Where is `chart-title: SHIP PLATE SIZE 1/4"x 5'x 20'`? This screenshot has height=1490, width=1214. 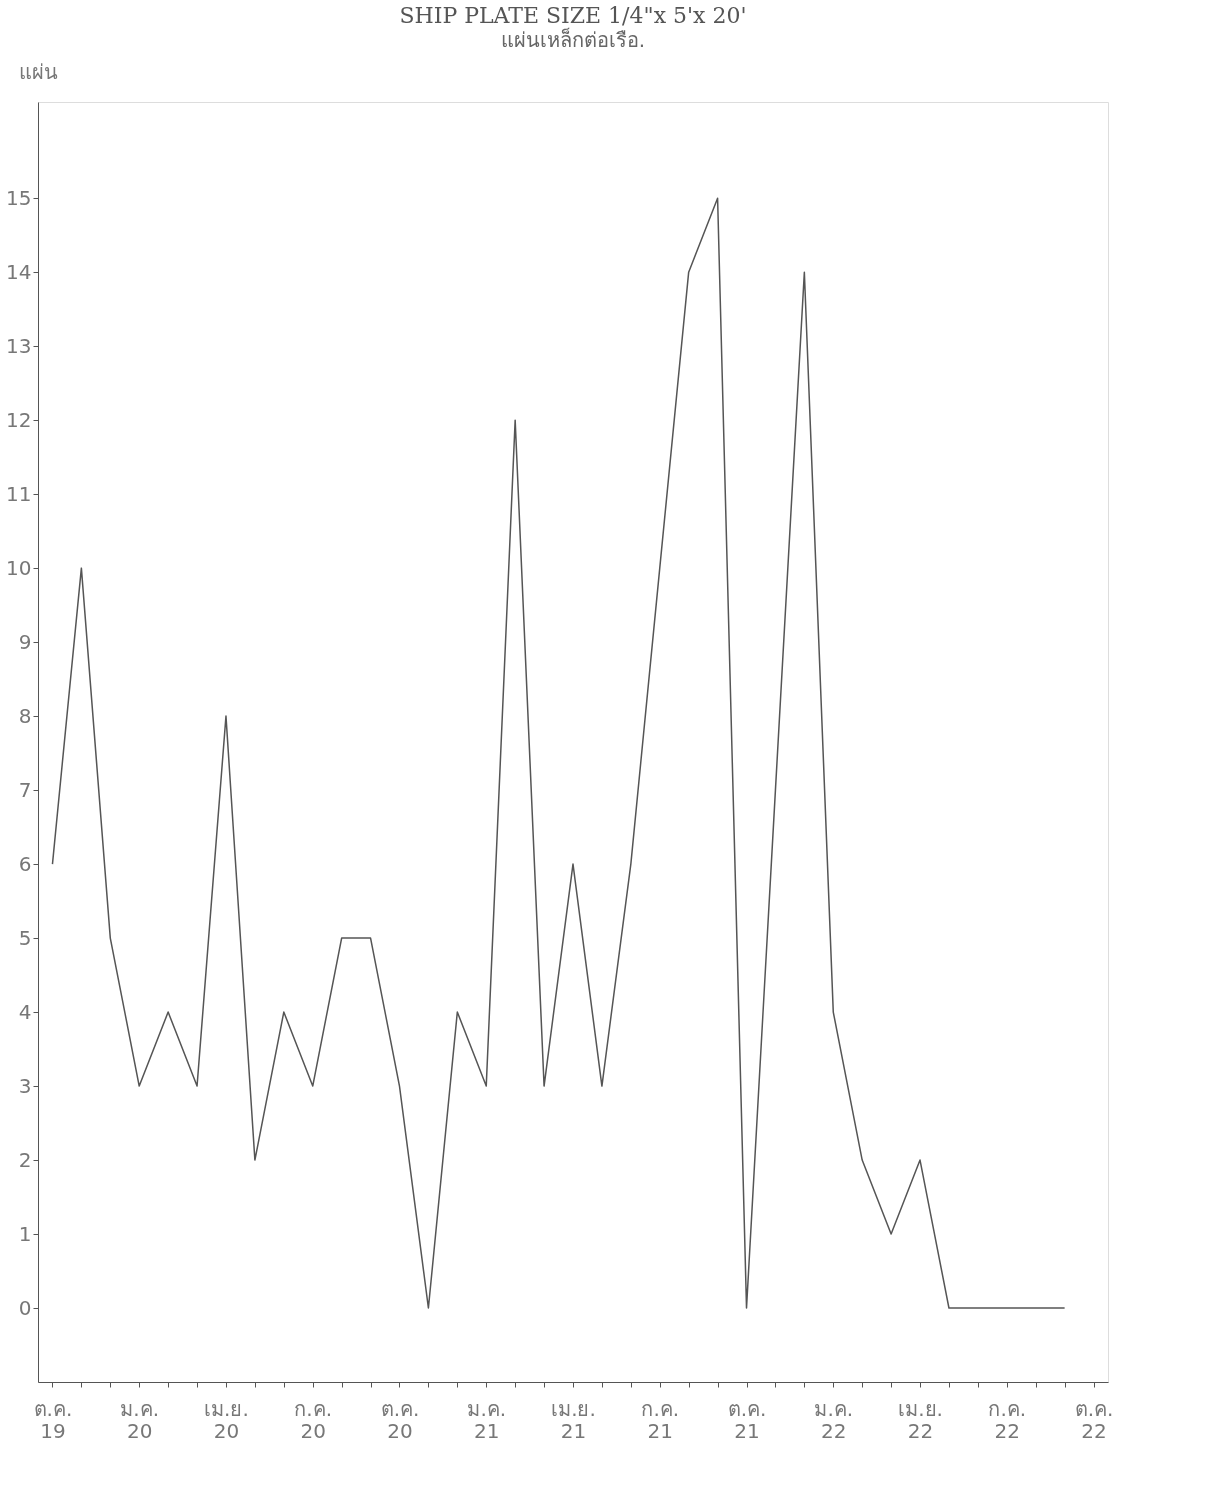 chart-title: SHIP PLATE SIZE 1/4"x 5'x 20' is located at coordinates (573, 15).